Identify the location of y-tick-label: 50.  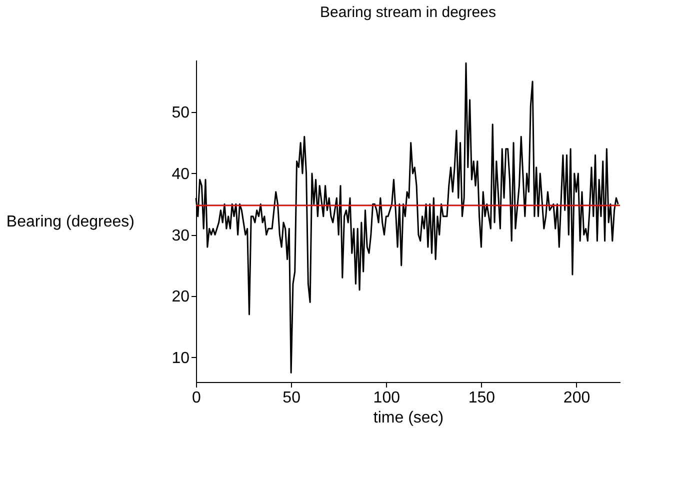
(181, 113).